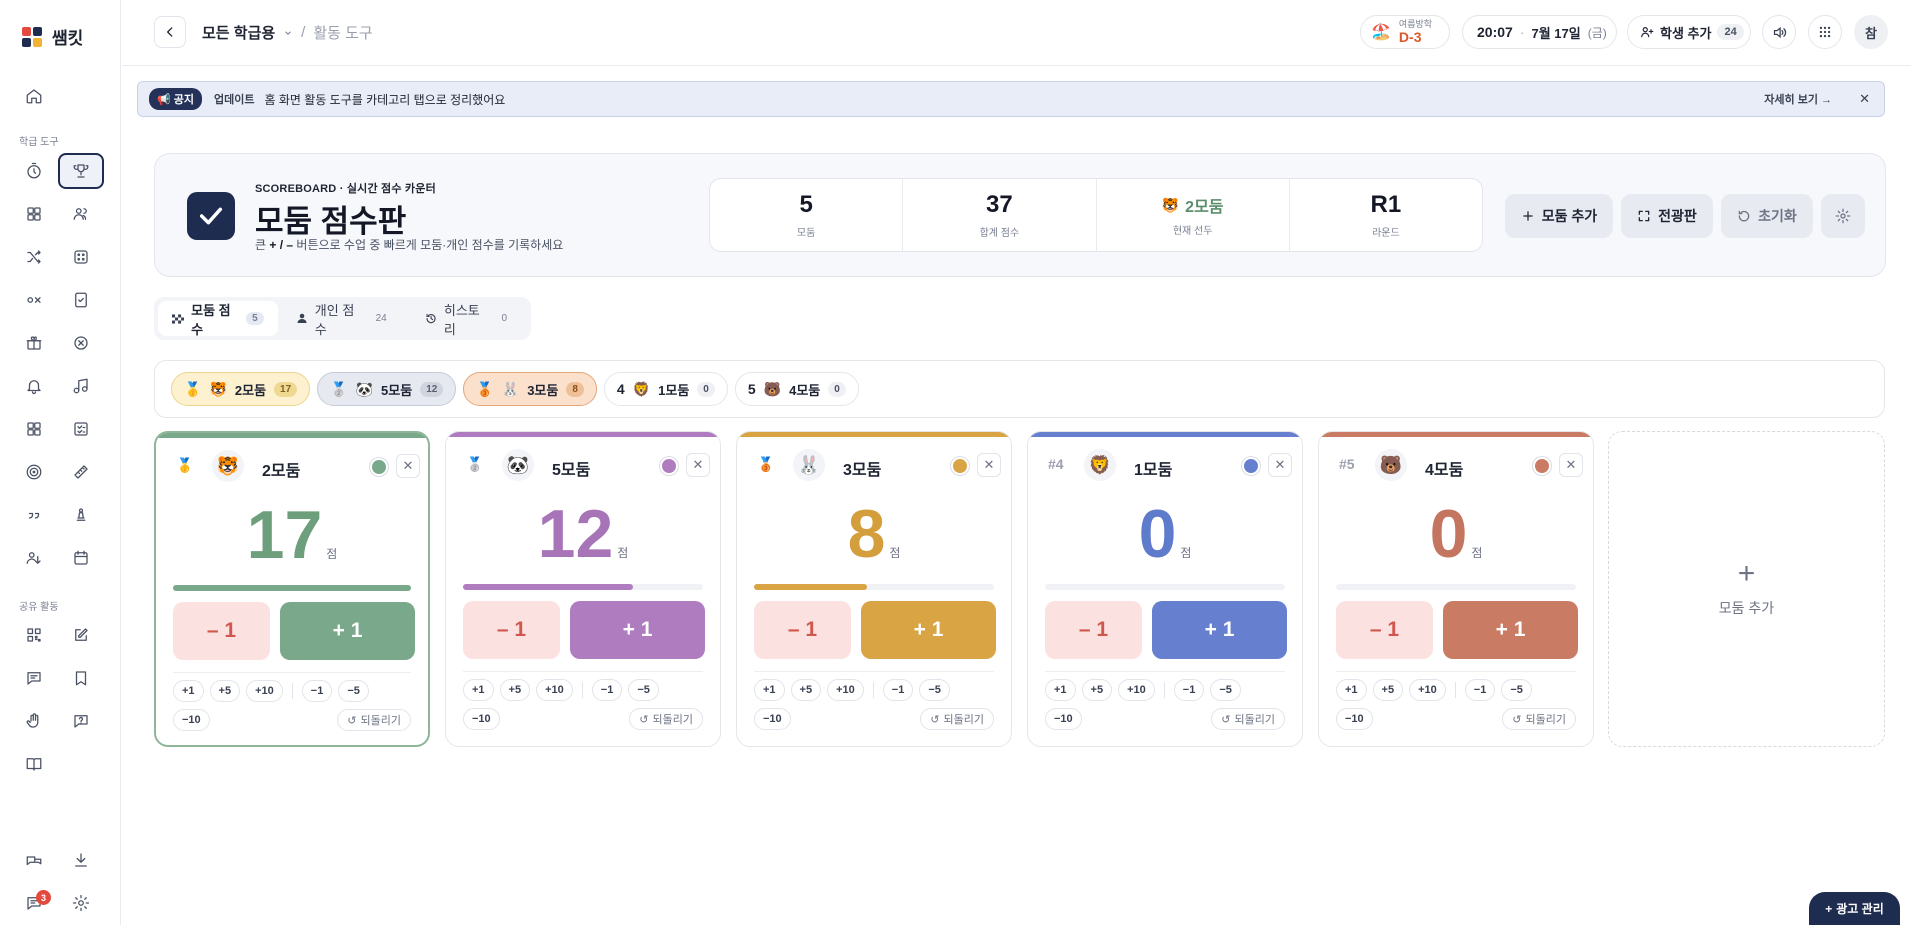 The image size is (1911, 925). I want to click on dice-icon, so click(81, 257).